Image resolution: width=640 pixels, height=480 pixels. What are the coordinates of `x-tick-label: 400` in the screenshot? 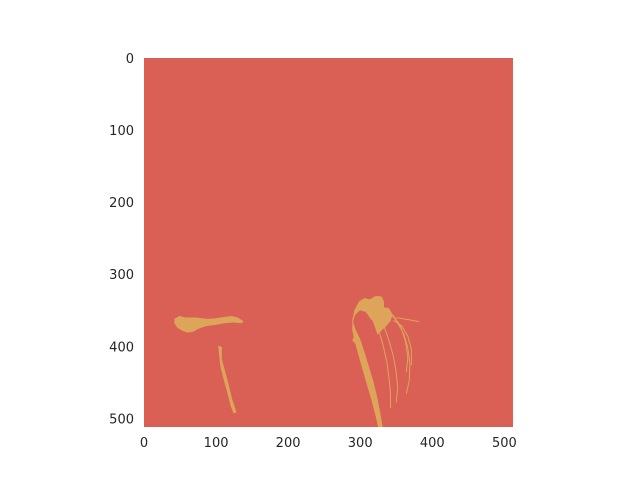 It's located at (432, 443).